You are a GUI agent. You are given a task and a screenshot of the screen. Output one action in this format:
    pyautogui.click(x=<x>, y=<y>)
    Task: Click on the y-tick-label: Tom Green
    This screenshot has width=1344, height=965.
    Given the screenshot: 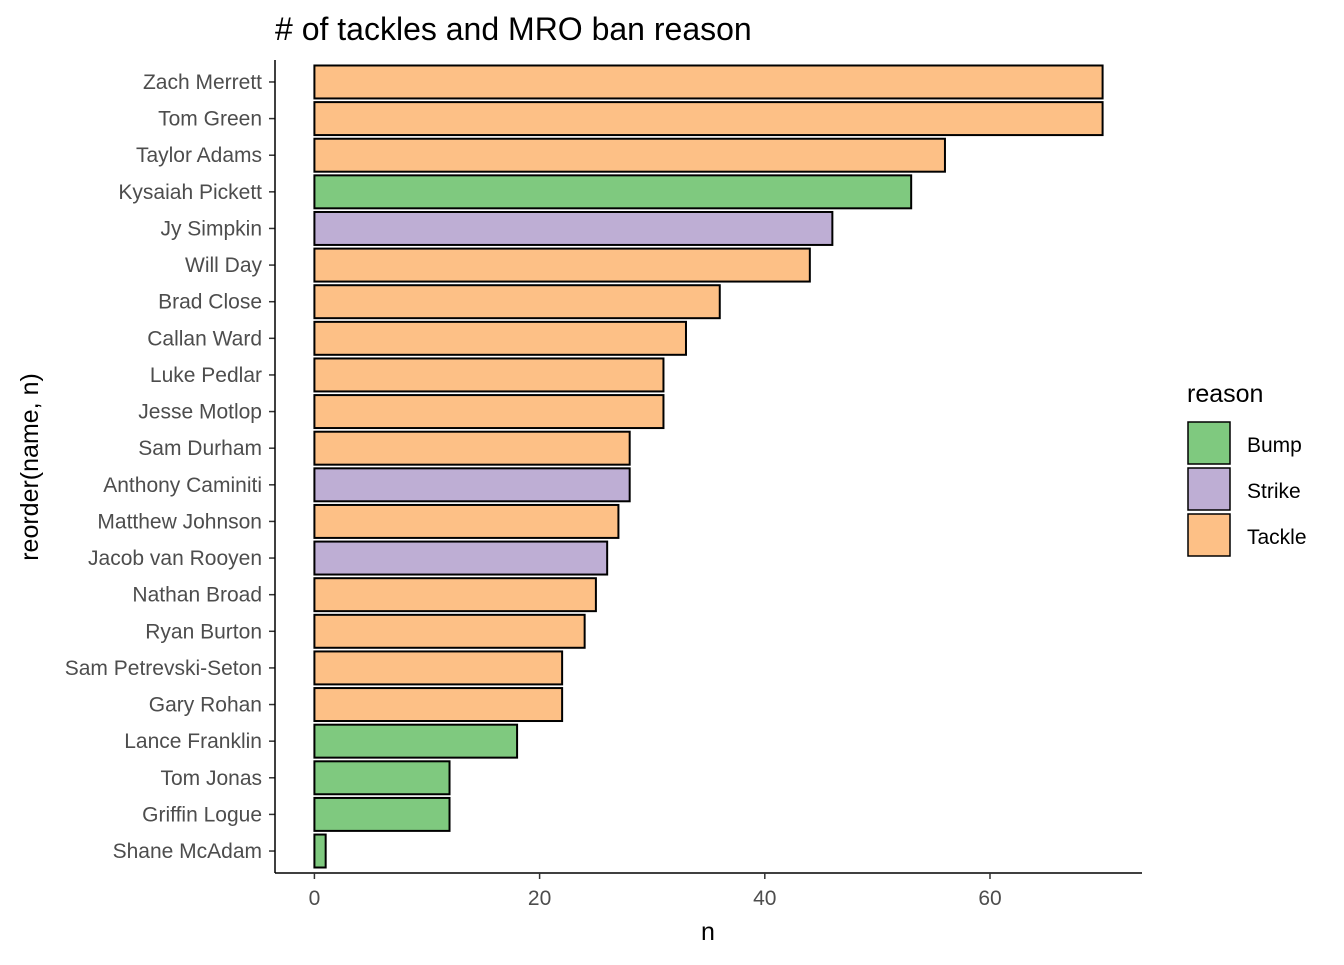 What is the action you would take?
    pyautogui.click(x=210, y=119)
    